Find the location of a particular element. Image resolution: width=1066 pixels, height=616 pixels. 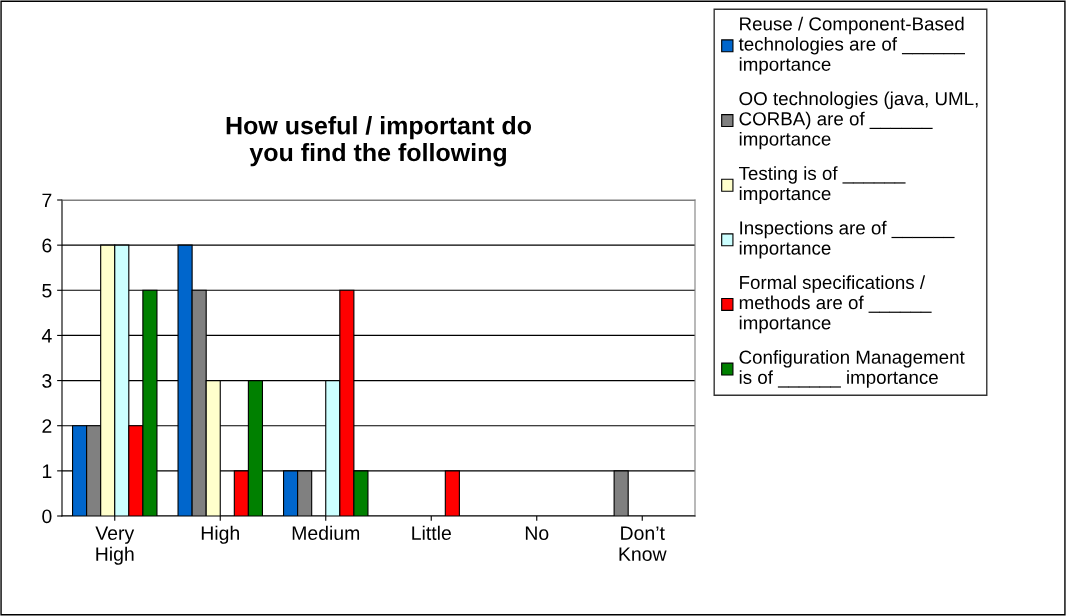

x-tick-label: Little is located at coordinates (431, 532).